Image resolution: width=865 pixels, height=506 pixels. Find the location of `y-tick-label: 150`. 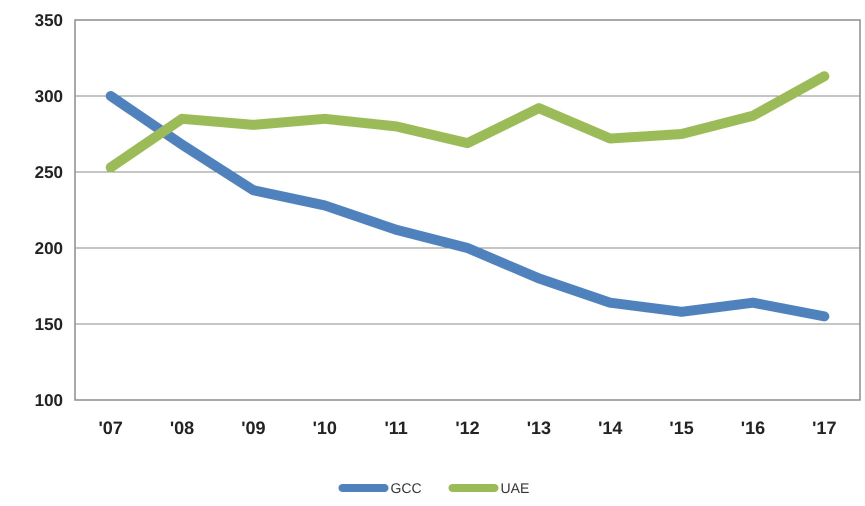

y-tick-label: 150 is located at coordinates (48, 324).